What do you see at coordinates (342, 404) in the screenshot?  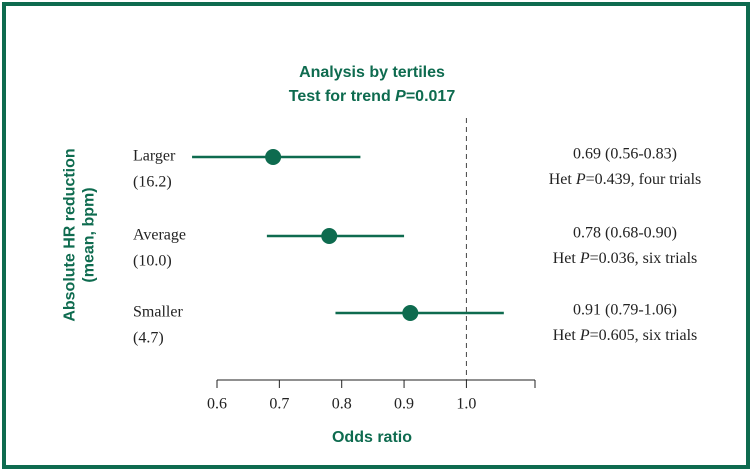 I see `x-tick-label: 0.8` at bounding box center [342, 404].